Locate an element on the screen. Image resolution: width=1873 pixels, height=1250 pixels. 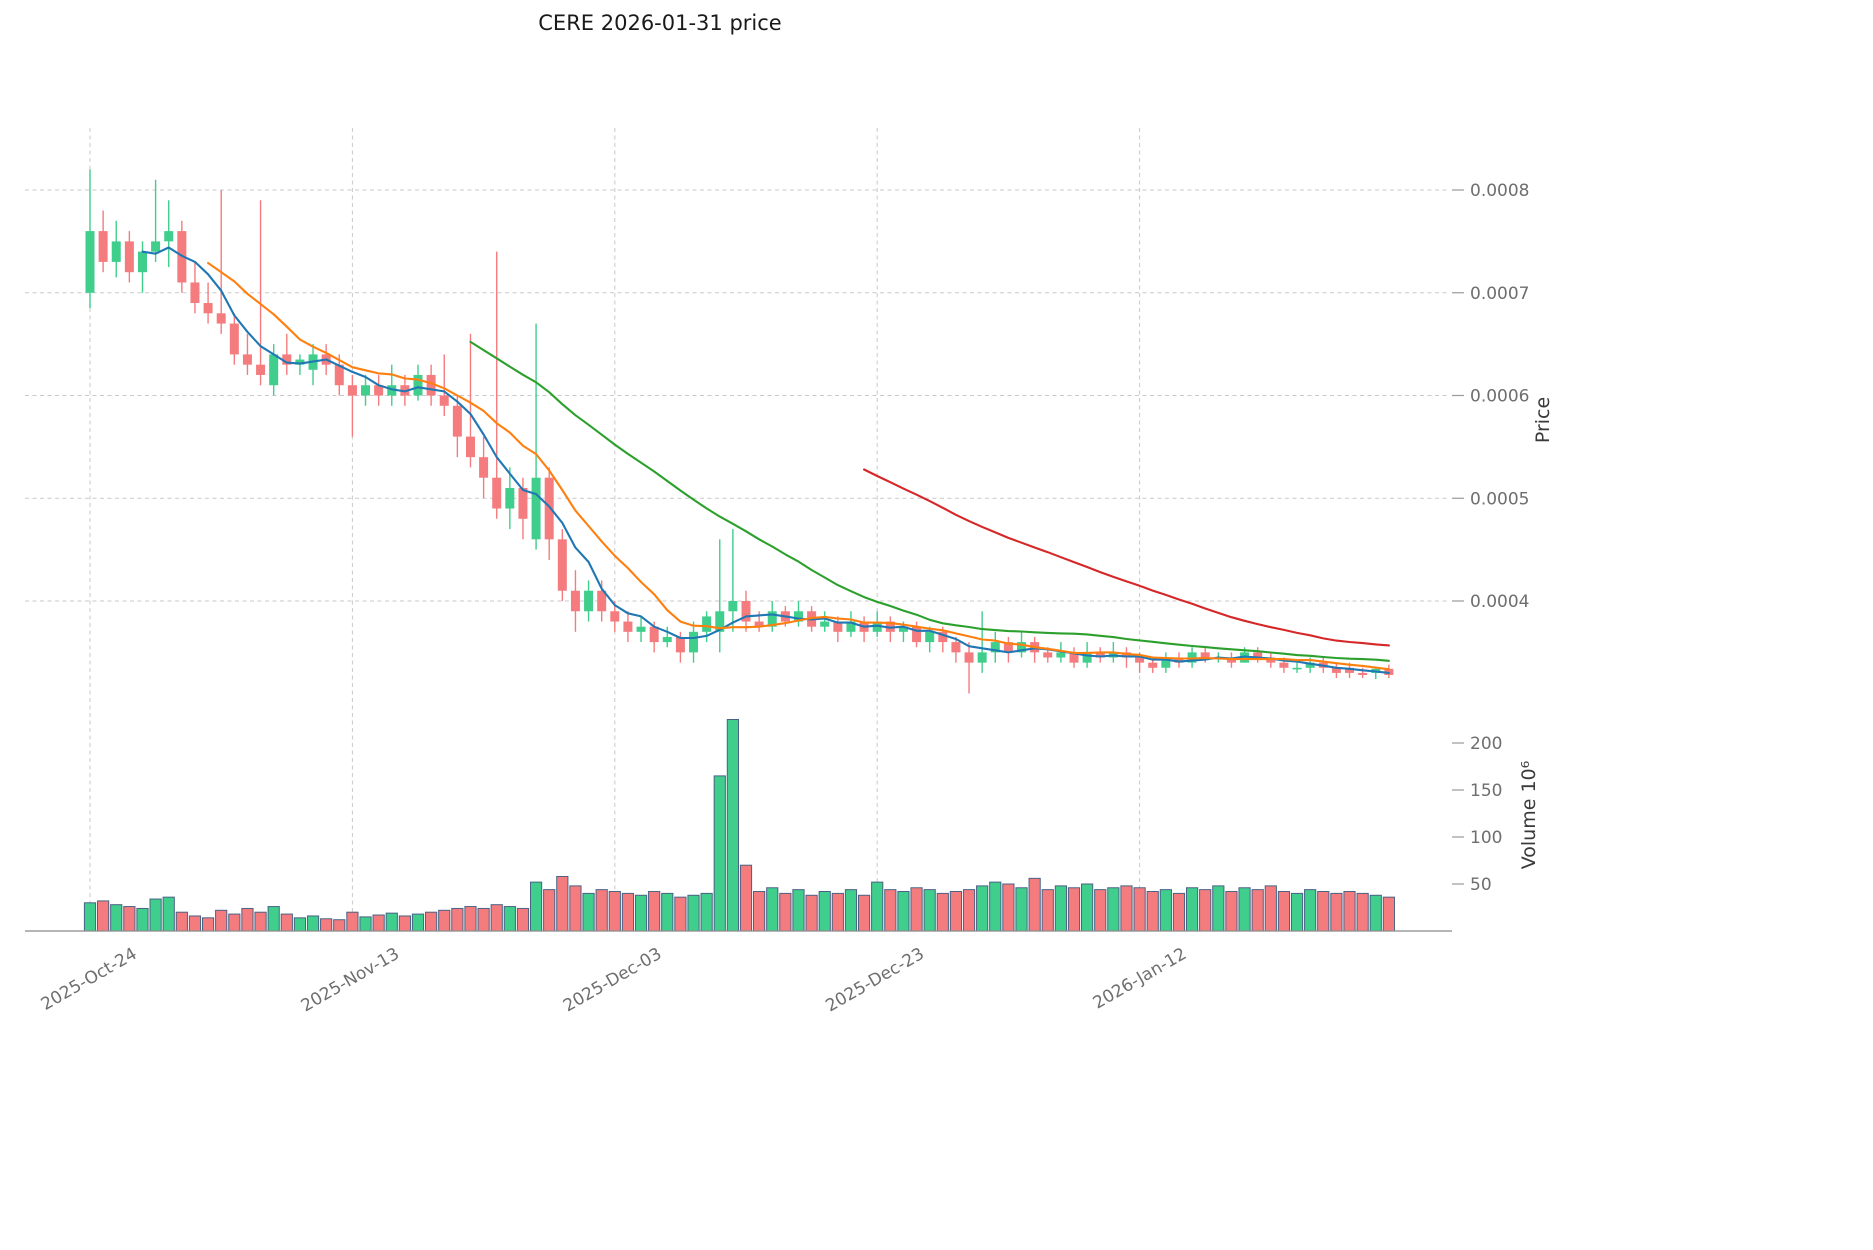
volume-tick-label: 100 is located at coordinates (1486, 838).